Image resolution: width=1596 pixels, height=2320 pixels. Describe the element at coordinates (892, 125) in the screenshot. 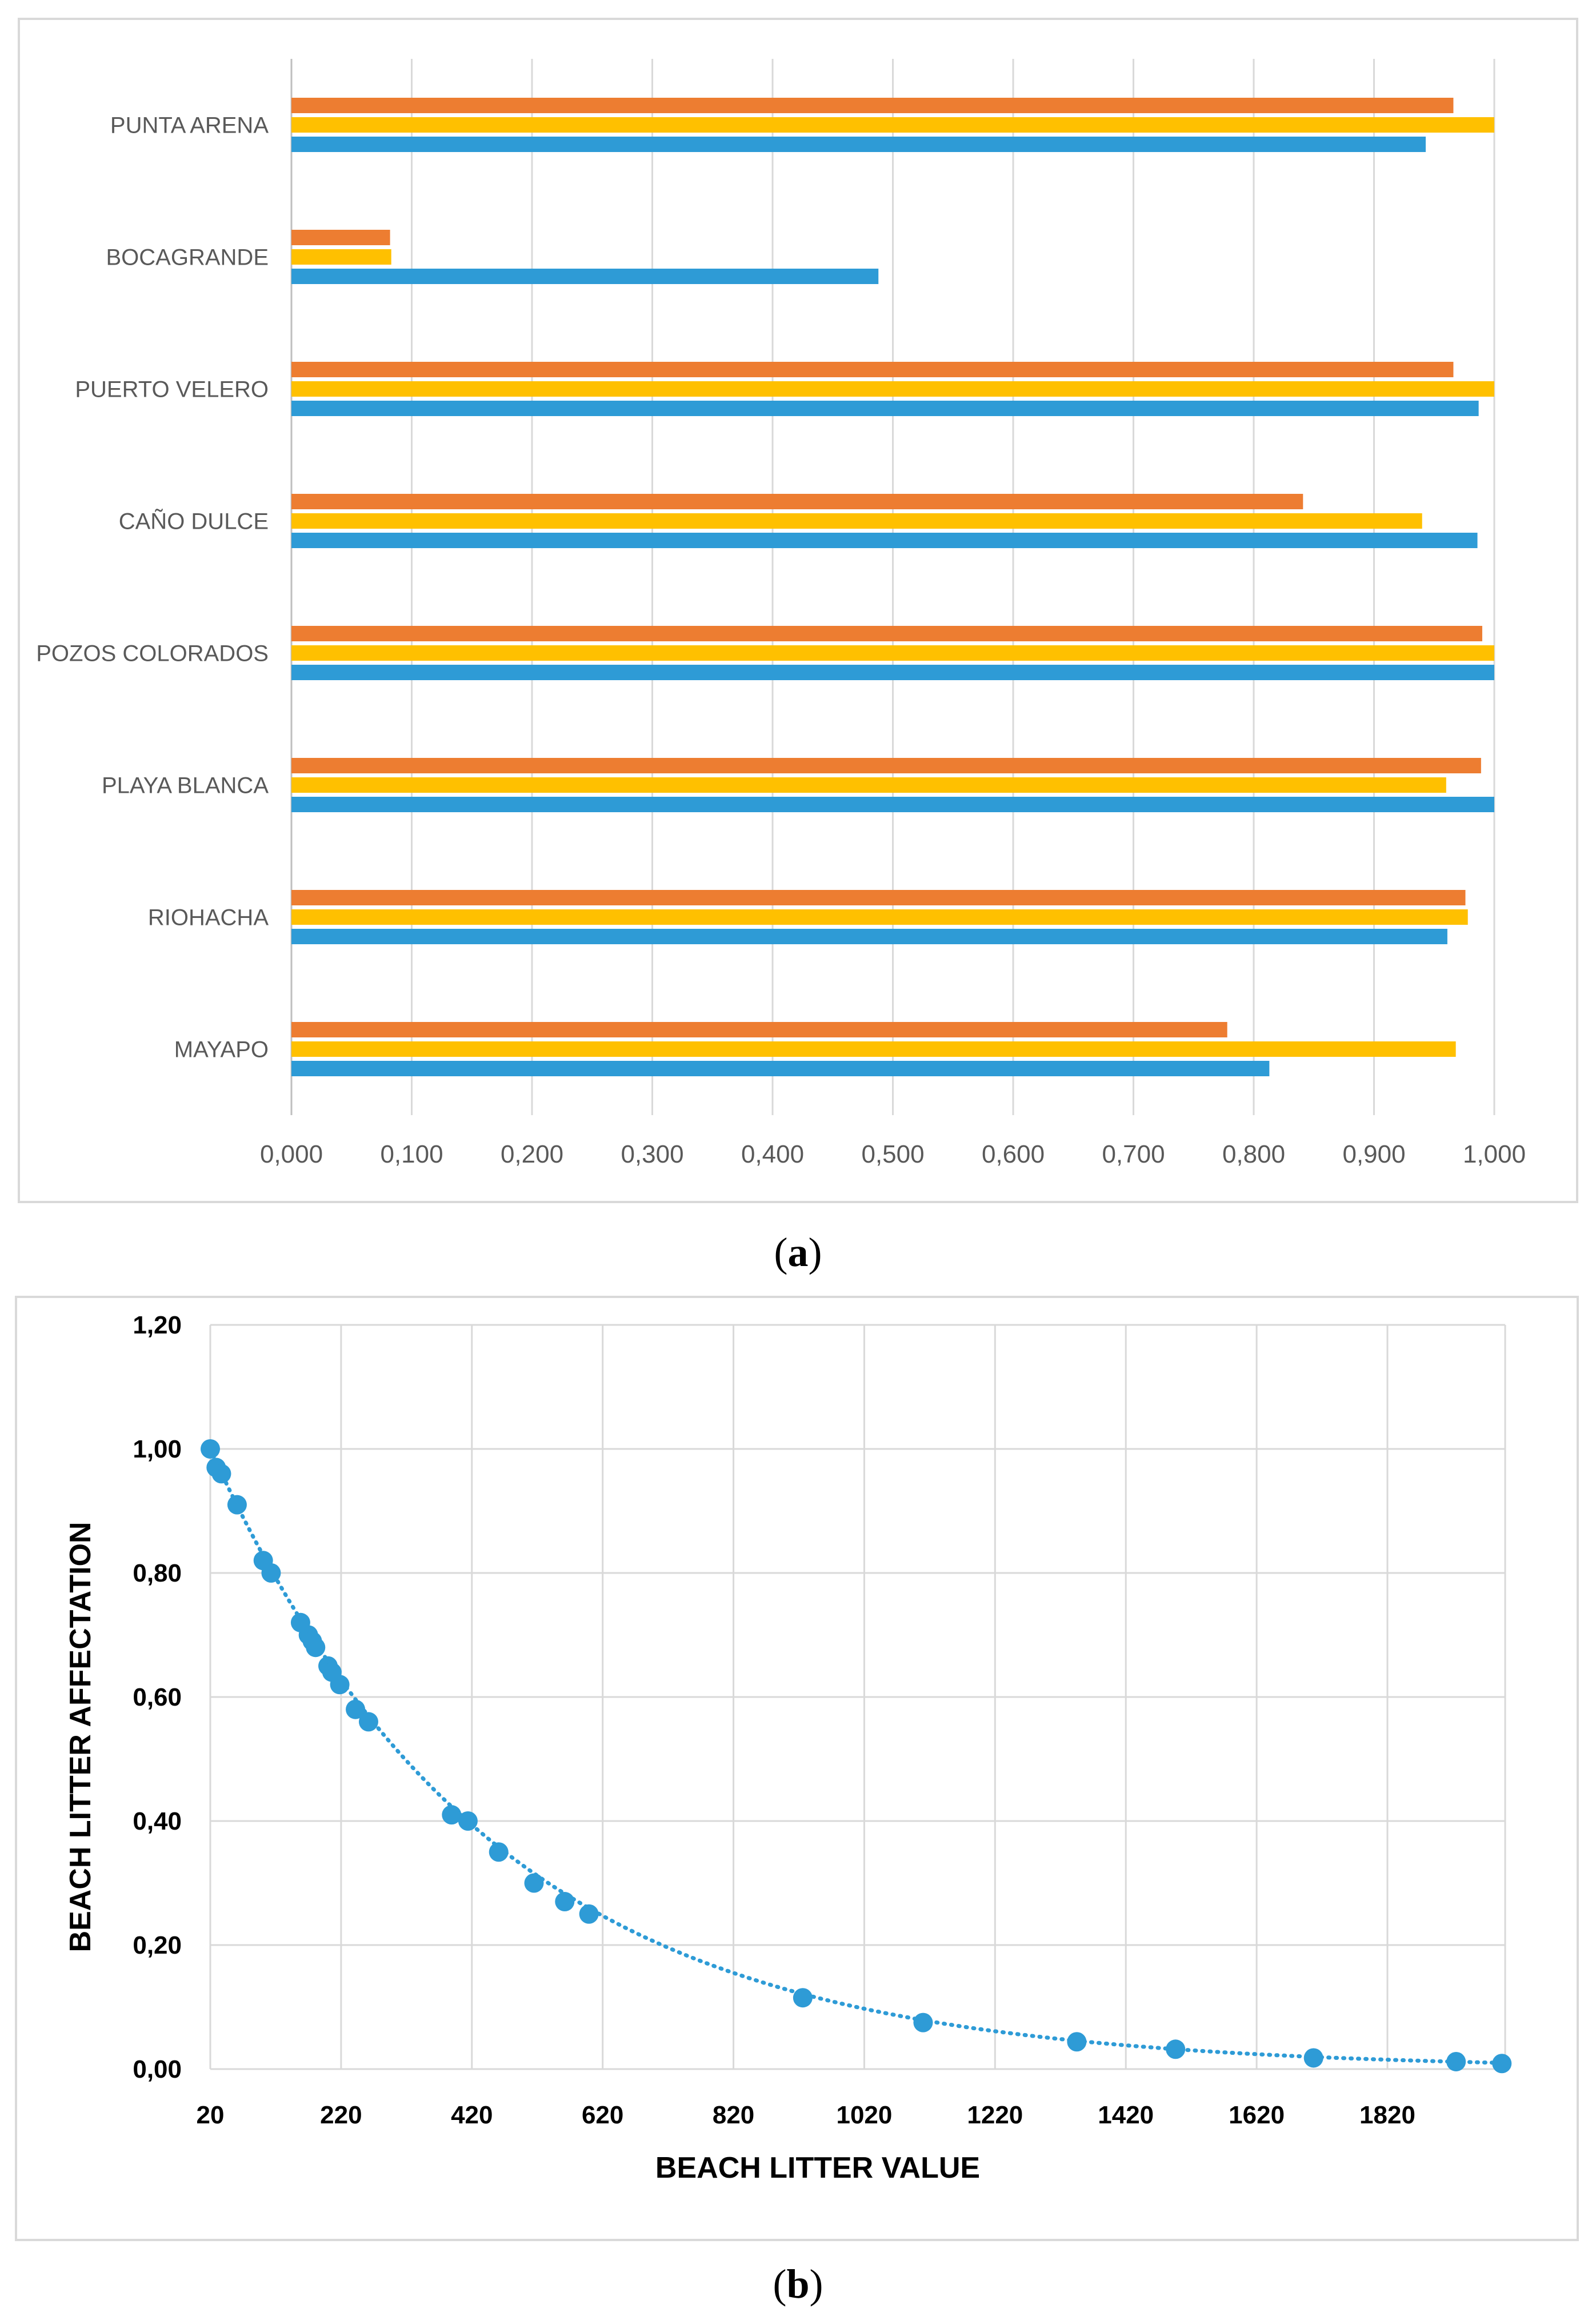

I see `bar-punta-arena-rest-zone` at that location.